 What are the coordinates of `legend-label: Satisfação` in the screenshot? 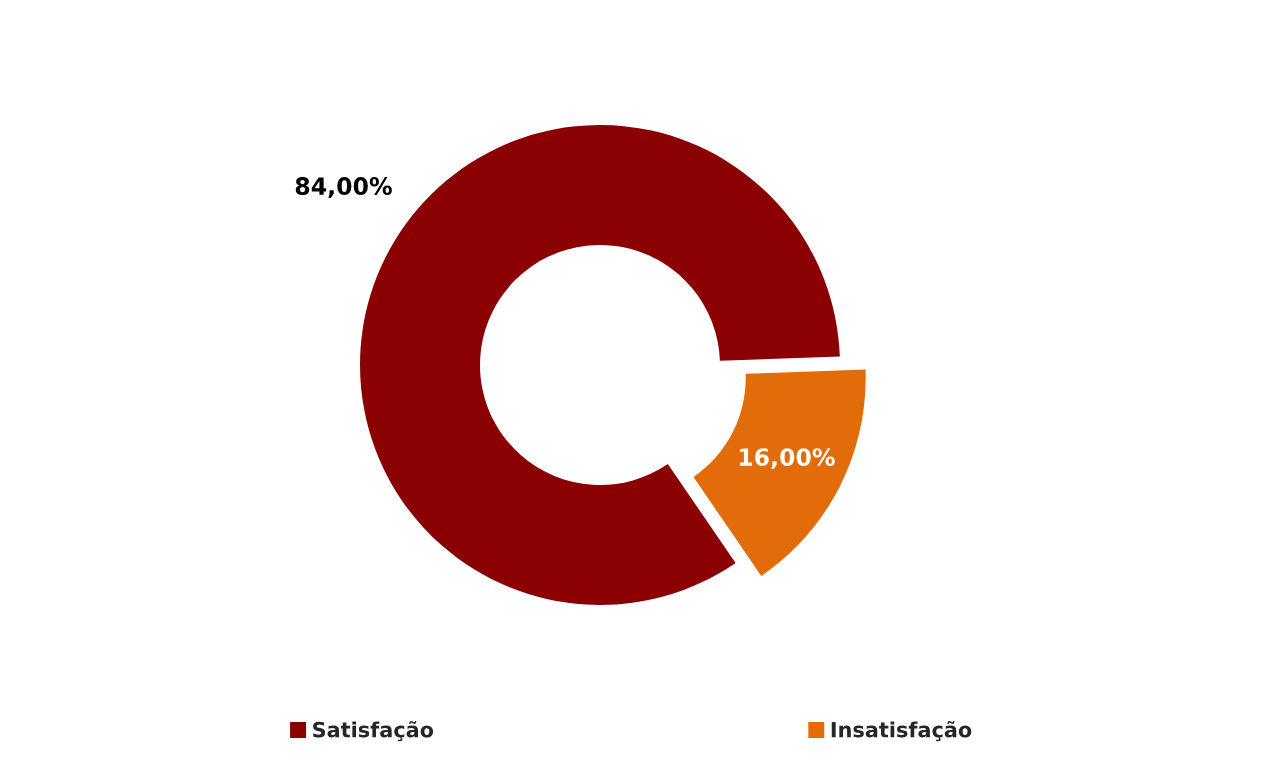 It's located at (373, 731).